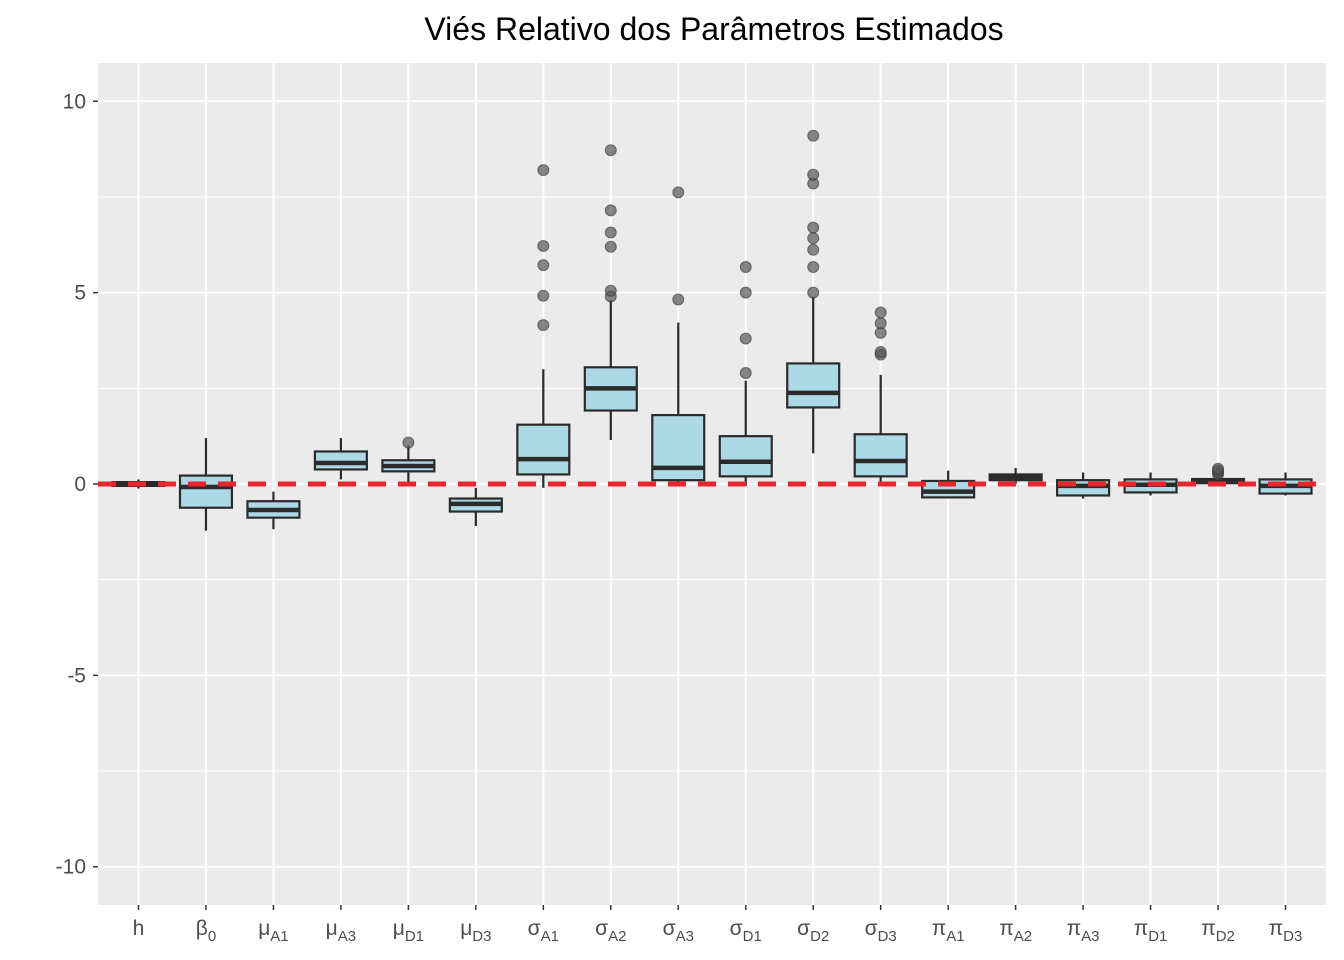  What do you see at coordinates (713, 29) in the screenshot?
I see `chart-title: Viés Relativo dos Parâmetros Estimados` at bounding box center [713, 29].